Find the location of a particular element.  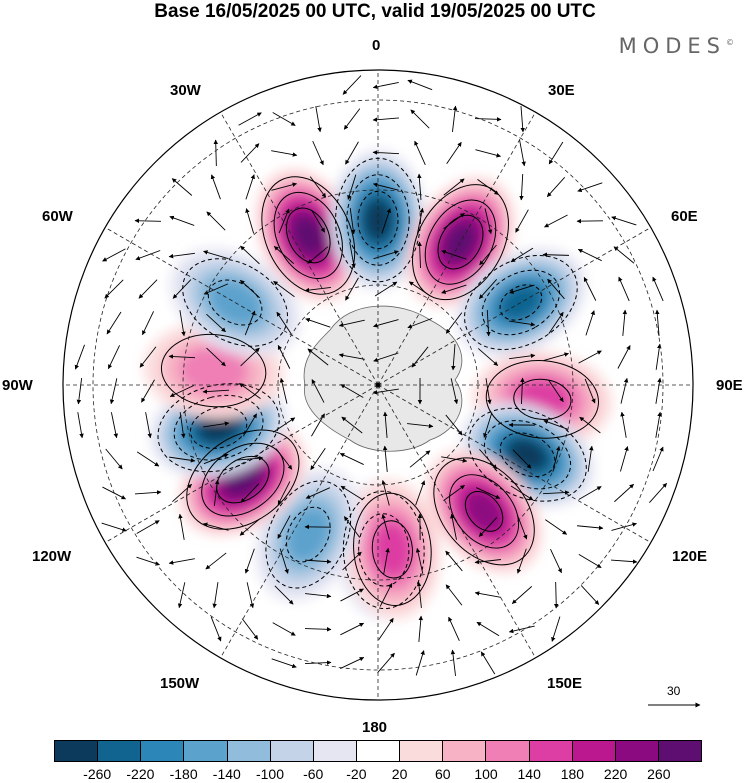

lon-label-60w: 60W is located at coordinates (57, 216).